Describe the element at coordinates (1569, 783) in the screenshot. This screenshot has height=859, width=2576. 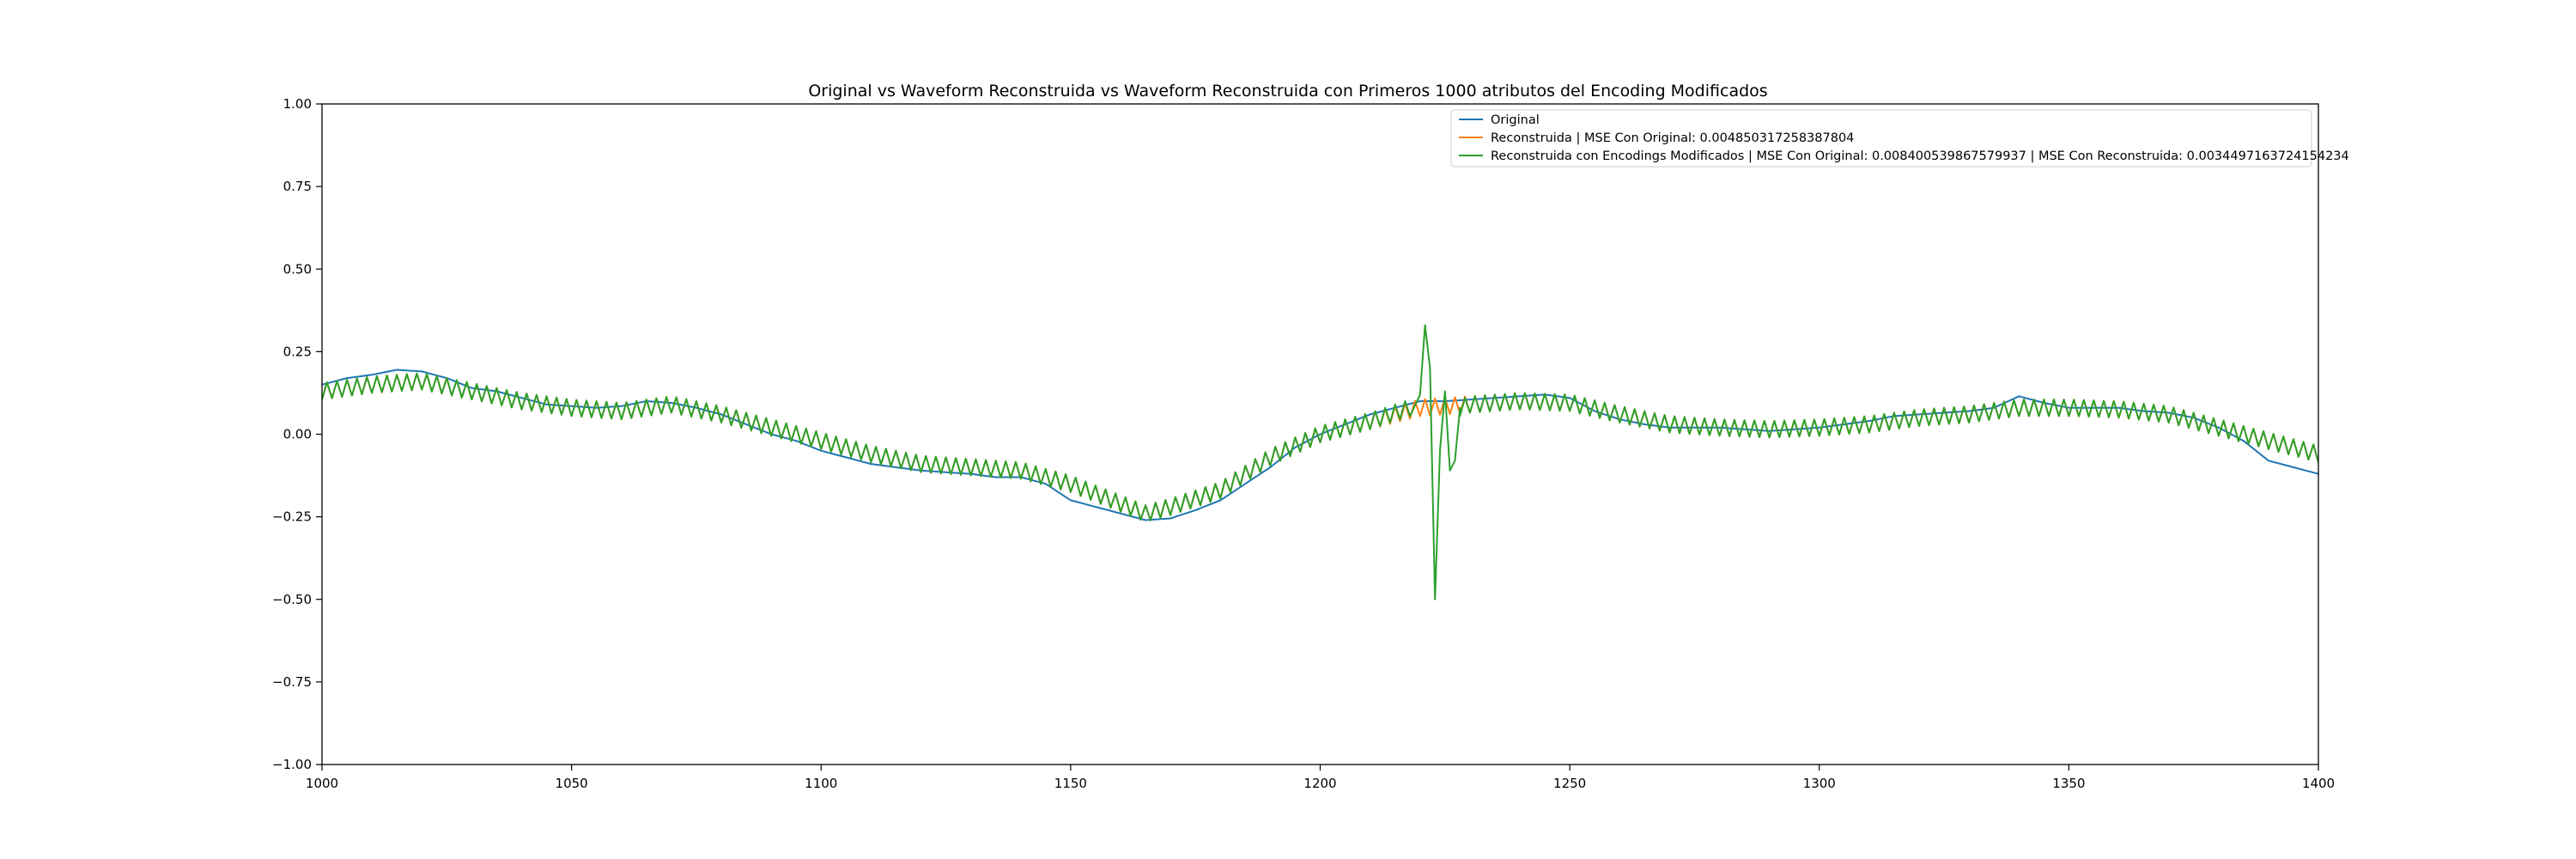
I see `x-tick-label: 1250` at that location.